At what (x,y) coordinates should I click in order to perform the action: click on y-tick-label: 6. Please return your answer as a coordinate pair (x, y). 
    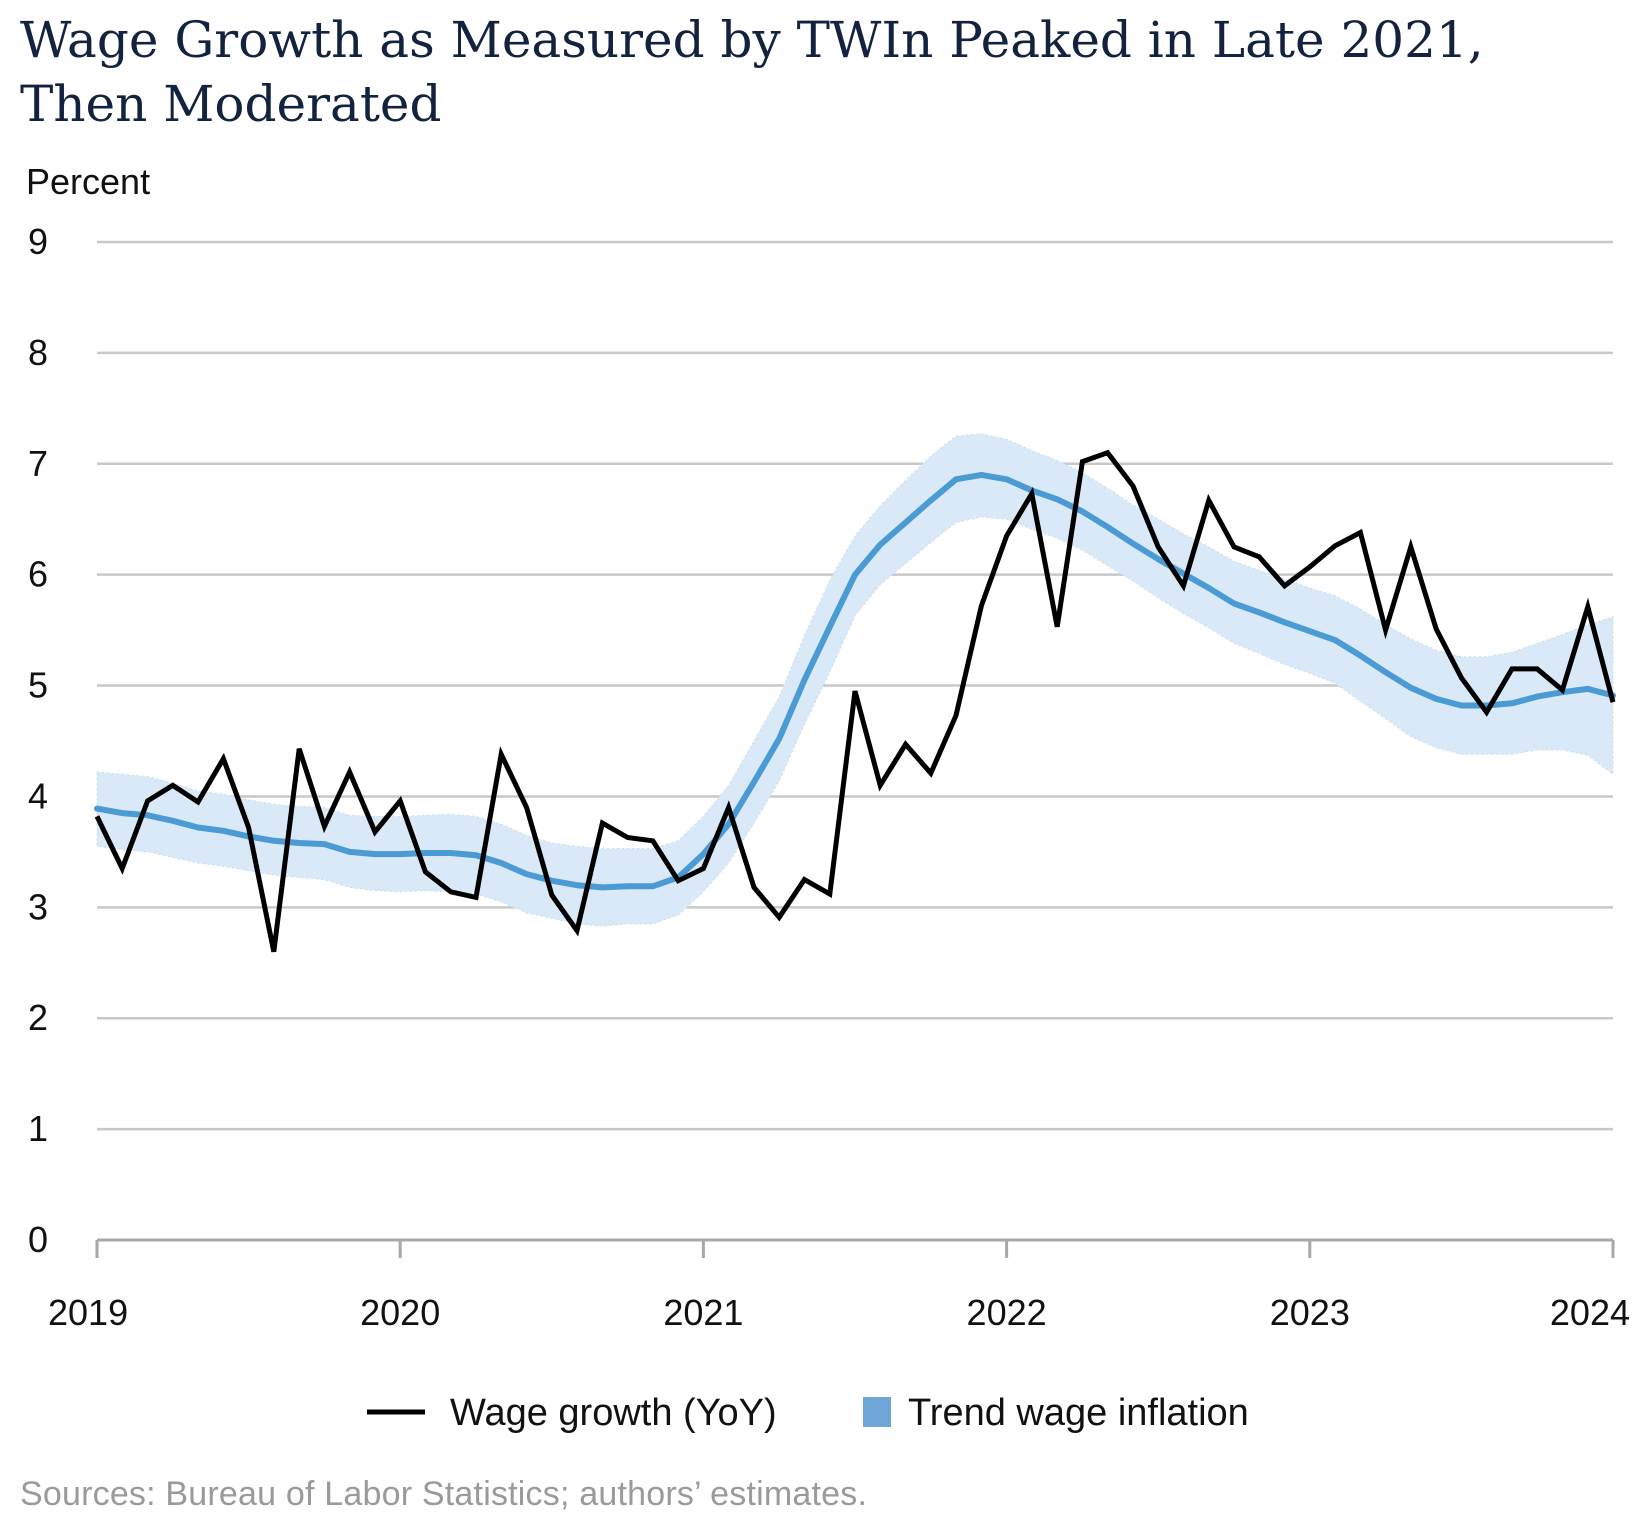
    Looking at the image, I should click on (38, 574).